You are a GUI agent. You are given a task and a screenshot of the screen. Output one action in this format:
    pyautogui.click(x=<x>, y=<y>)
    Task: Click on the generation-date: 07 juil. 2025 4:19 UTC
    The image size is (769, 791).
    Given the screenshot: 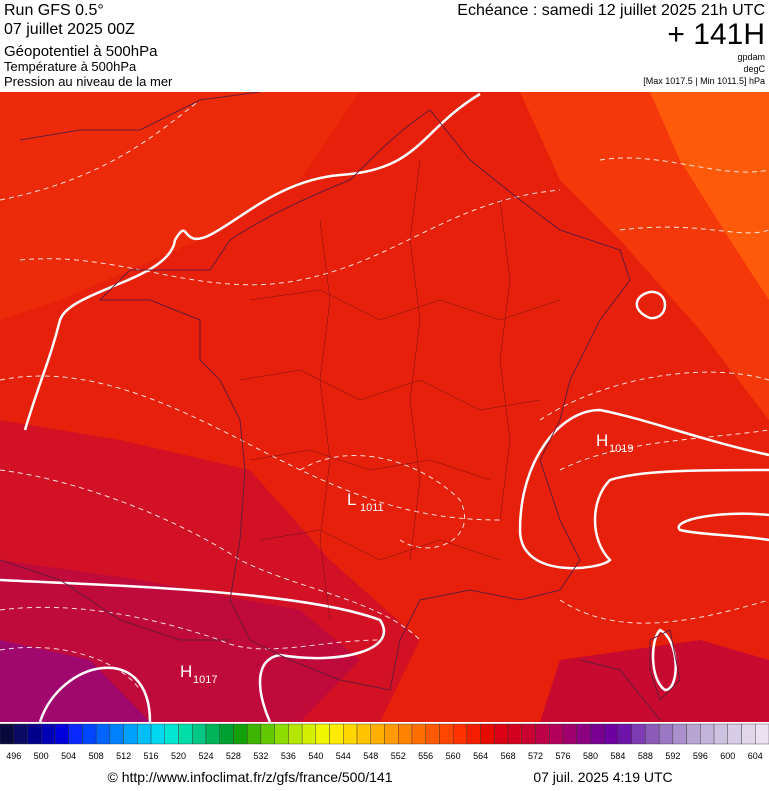 What is the action you would take?
    pyautogui.click(x=602, y=777)
    